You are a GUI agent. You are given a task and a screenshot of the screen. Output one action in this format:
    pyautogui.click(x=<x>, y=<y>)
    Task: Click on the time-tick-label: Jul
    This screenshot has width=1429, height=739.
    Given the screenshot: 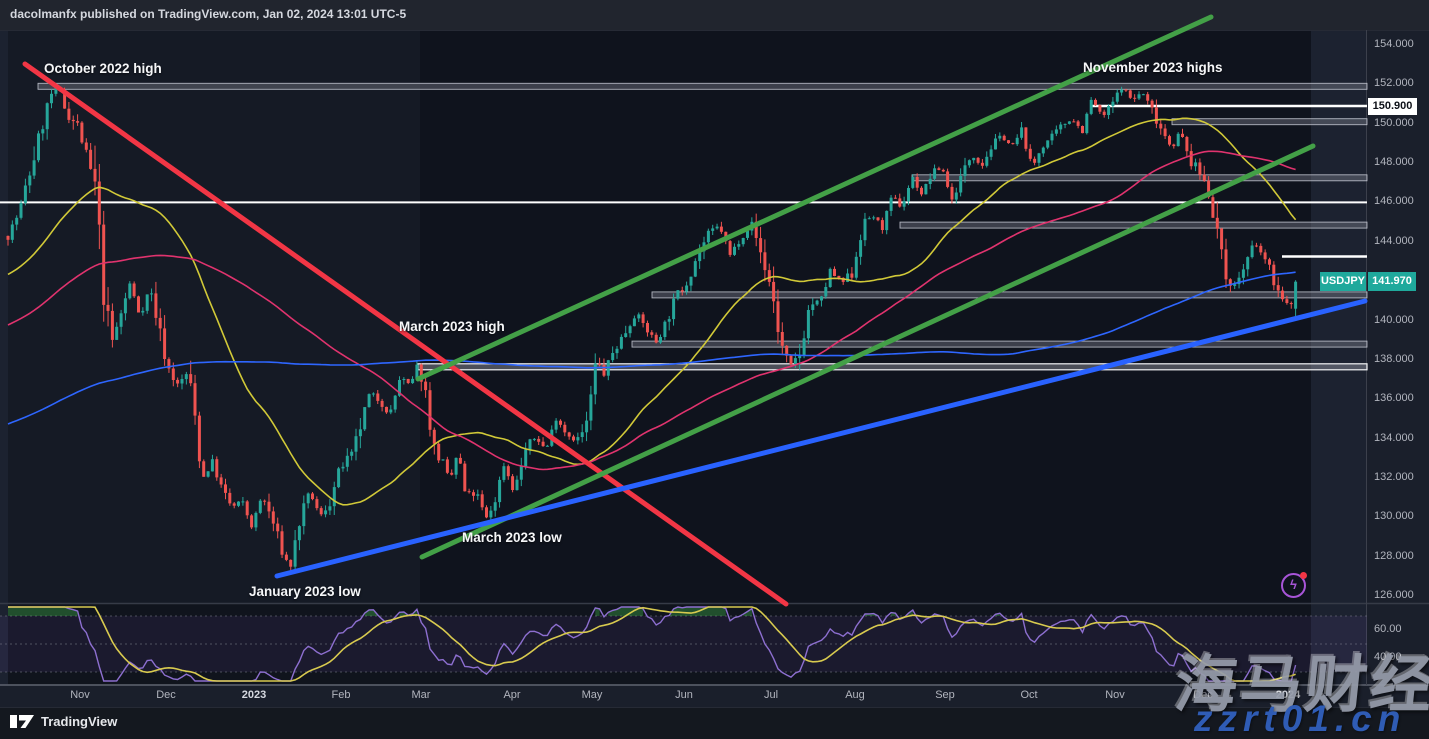 What is the action you would take?
    pyautogui.click(x=771, y=695)
    